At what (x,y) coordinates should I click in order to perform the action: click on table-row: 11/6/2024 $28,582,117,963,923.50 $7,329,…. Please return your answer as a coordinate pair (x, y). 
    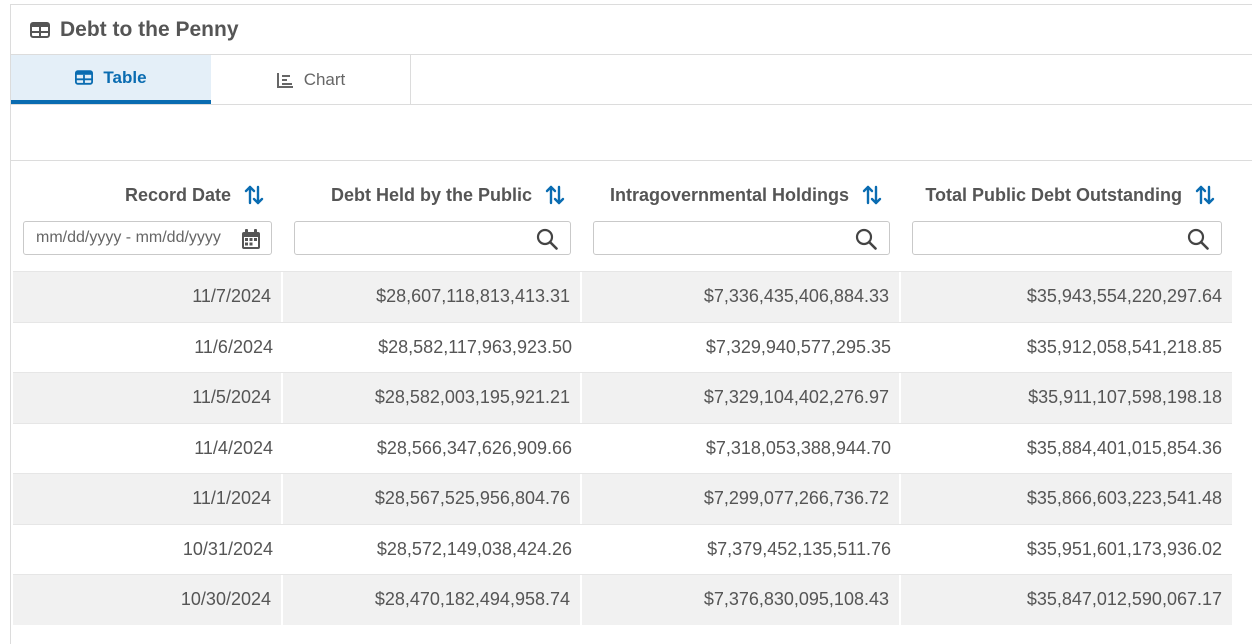
    Looking at the image, I should click on (622, 347).